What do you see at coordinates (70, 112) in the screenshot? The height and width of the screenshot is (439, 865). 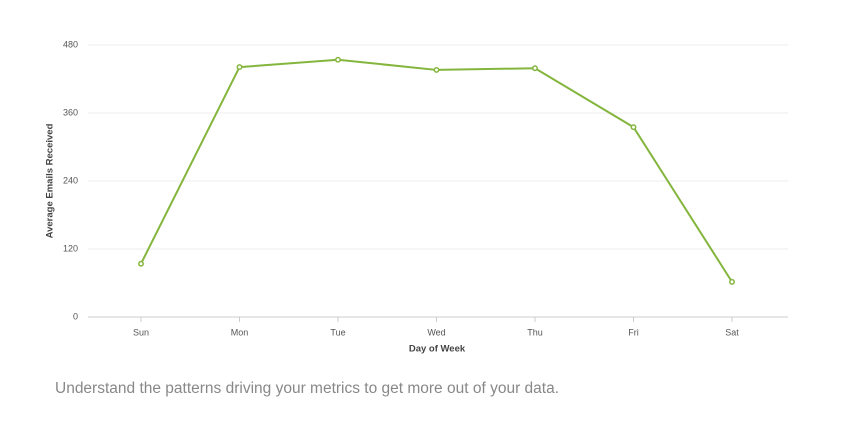 I see `y-tick-label: 360` at bounding box center [70, 112].